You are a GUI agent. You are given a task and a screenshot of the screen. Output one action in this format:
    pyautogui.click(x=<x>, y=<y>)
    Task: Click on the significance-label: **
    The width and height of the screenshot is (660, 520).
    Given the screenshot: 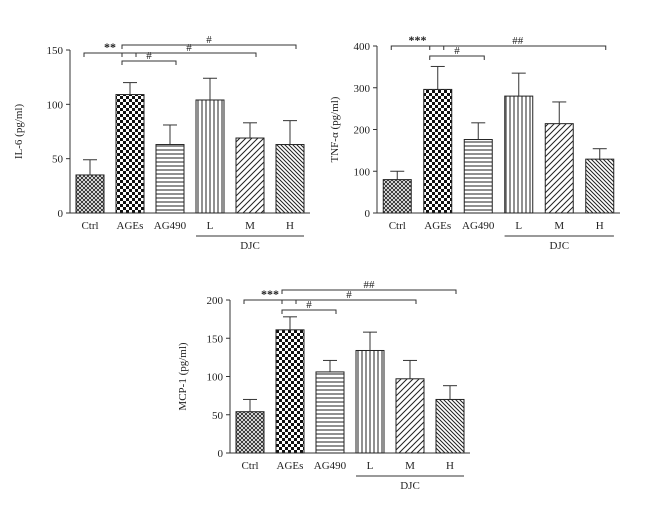 What is the action you would take?
    pyautogui.click(x=110, y=47)
    